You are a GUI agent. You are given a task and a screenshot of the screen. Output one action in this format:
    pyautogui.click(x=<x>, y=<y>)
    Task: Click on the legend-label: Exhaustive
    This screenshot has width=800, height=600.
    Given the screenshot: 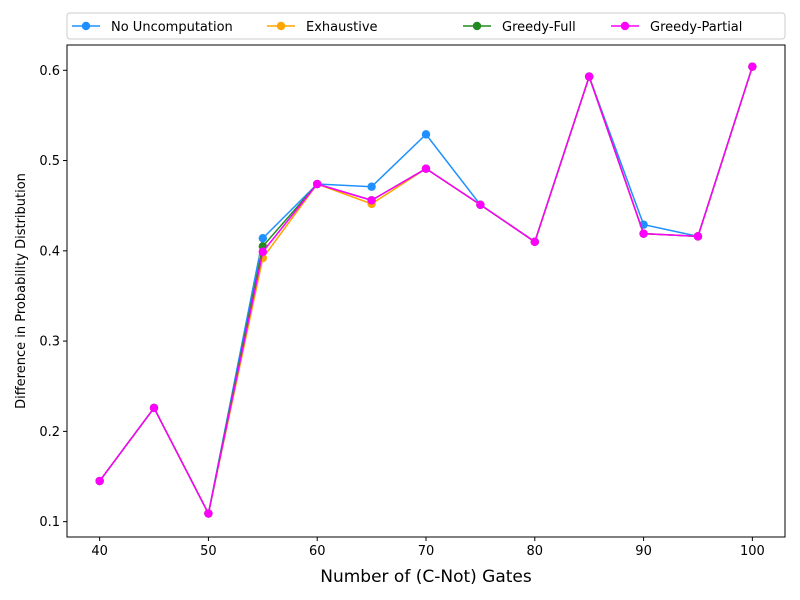 What is the action you would take?
    pyautogui.click(x=342, y=27)
    